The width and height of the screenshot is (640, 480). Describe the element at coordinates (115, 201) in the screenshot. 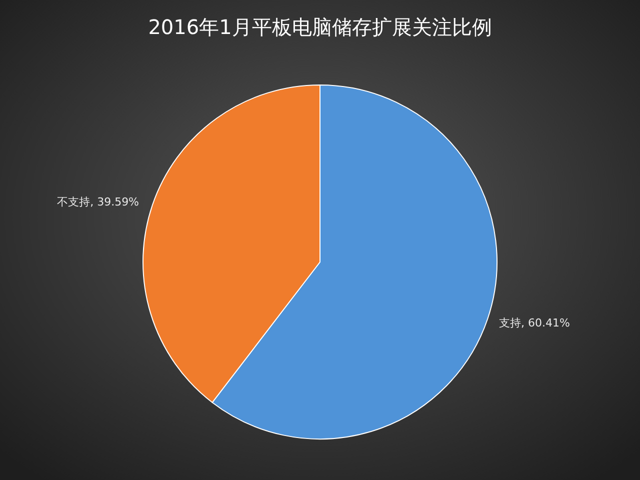

I see `data-label: , 39.59%` at that location.